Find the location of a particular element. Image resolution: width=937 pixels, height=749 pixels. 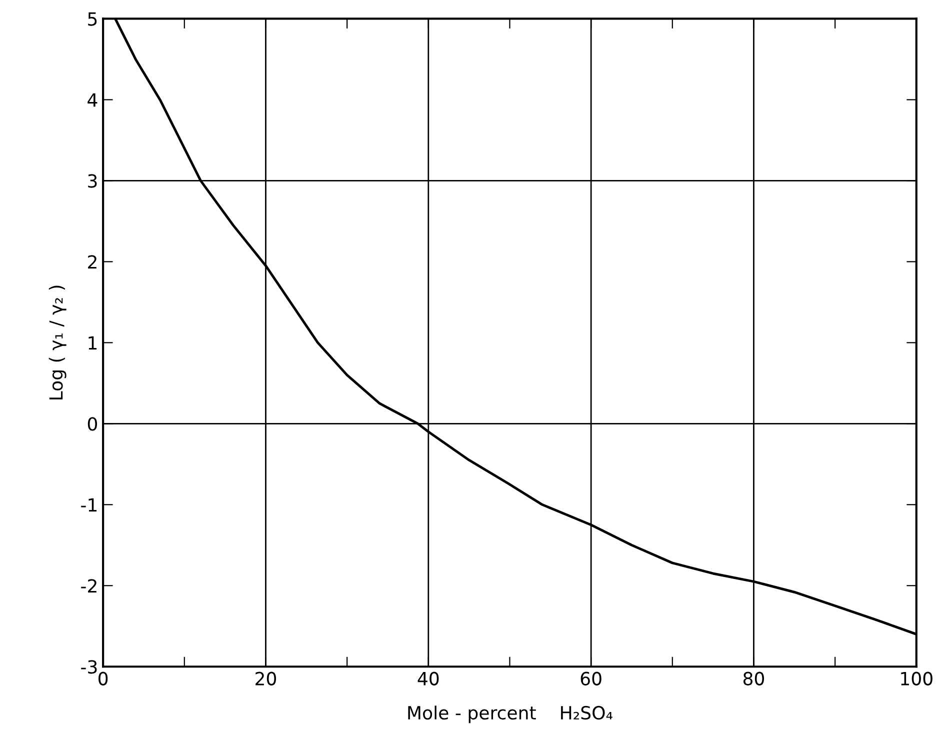

y-tick-label: -2 is located at coordinates (88, 585).